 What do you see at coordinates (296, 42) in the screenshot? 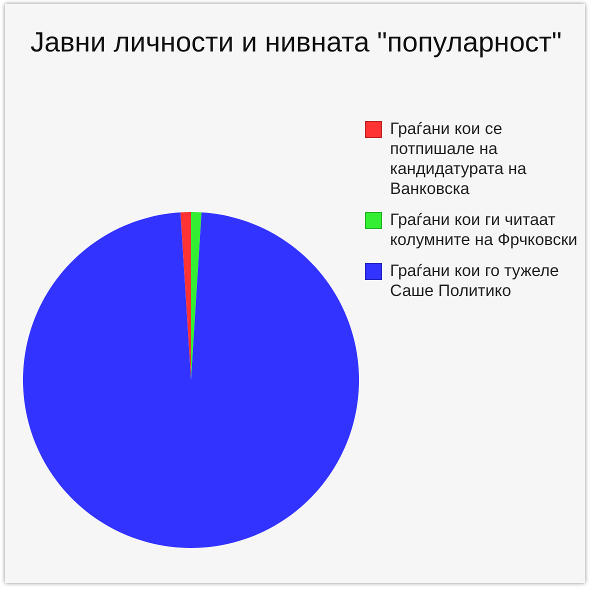
I see `chart-title: Јавни личности и нивната "популарност"` at bounding box center [296, 42].